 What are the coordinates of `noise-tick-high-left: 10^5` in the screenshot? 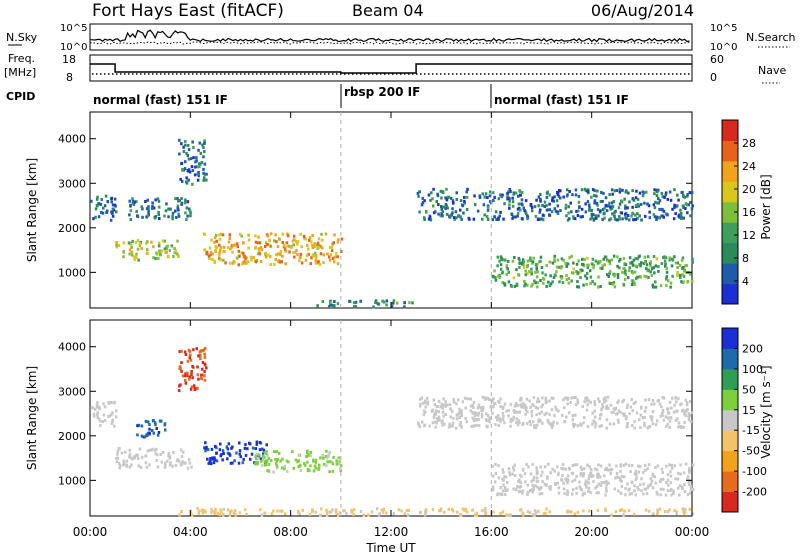 It's located at (73, 28).